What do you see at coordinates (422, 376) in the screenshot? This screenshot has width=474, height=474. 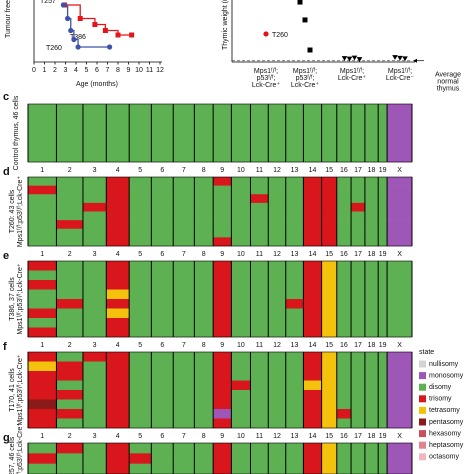 I see `legend-swatch` at bounding box center [422, 376].